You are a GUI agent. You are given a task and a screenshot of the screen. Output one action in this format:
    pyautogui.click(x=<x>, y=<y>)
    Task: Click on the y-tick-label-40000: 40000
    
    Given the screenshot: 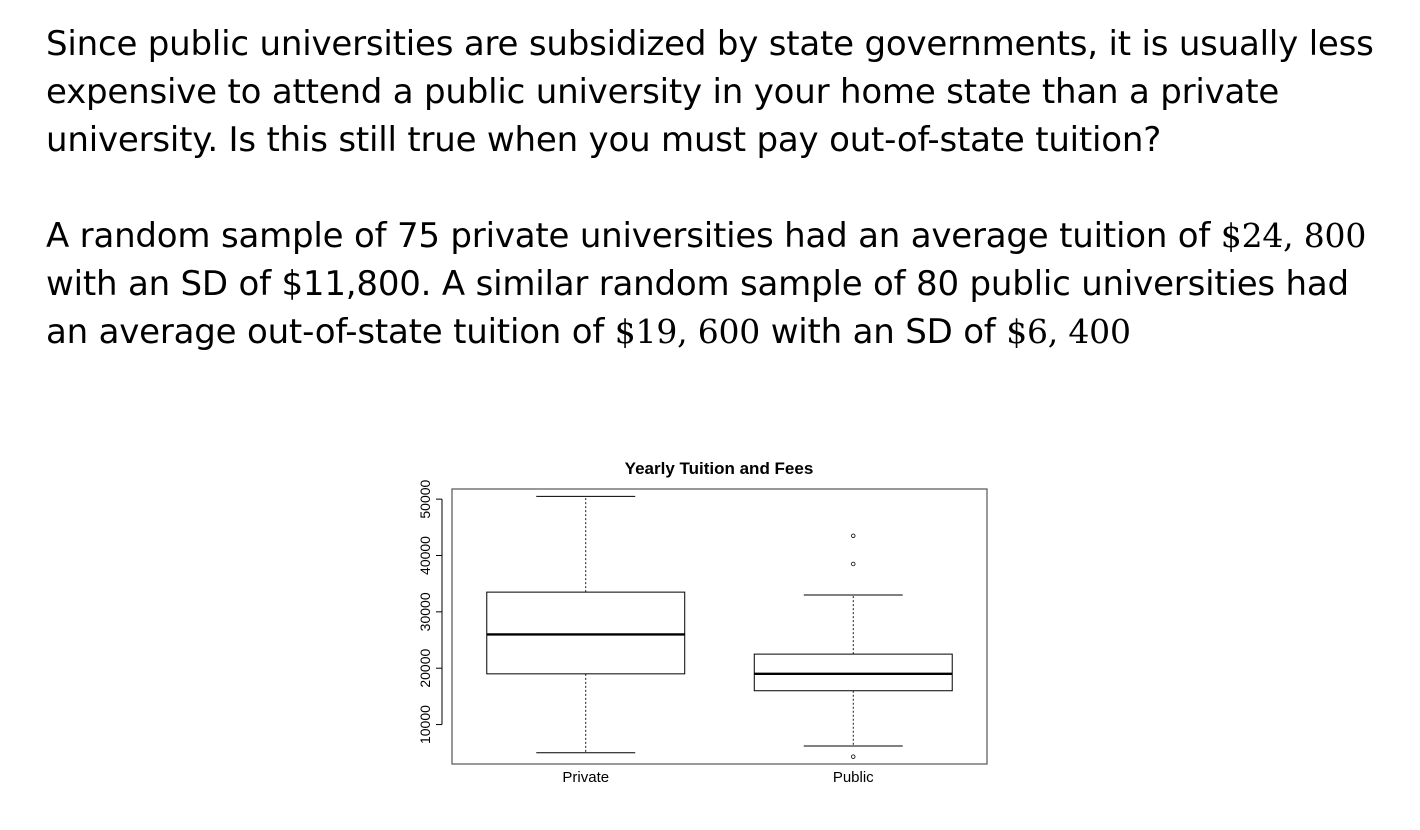 What is the action you would take?
    pyautogui.click(x=425, y=555)
    